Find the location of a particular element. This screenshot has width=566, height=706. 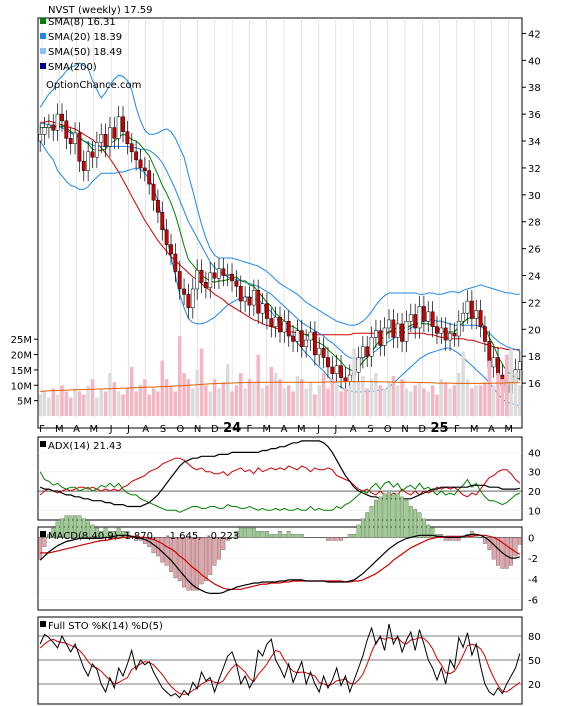

x-tick-label: 25 is located at coordinates (440, 428).